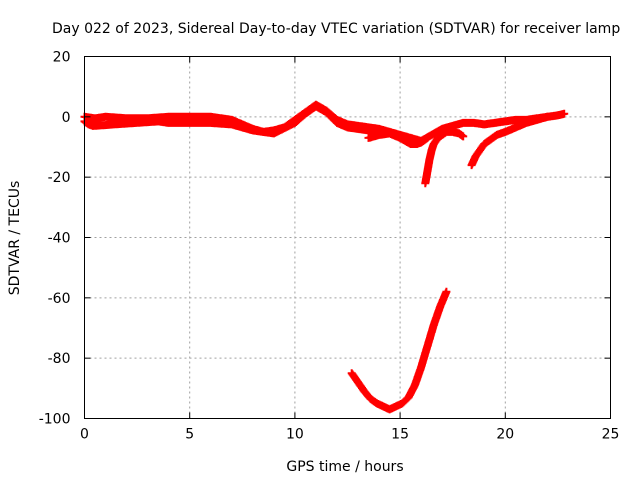 This screenshot has height=480, width=640. I want to click on x-tick-label: 20, so click(505, 435).